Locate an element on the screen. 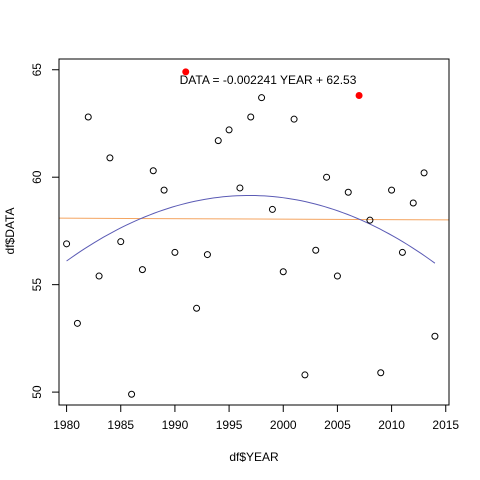  x-tick-label: 1995 is located at coordinates (229, 425).